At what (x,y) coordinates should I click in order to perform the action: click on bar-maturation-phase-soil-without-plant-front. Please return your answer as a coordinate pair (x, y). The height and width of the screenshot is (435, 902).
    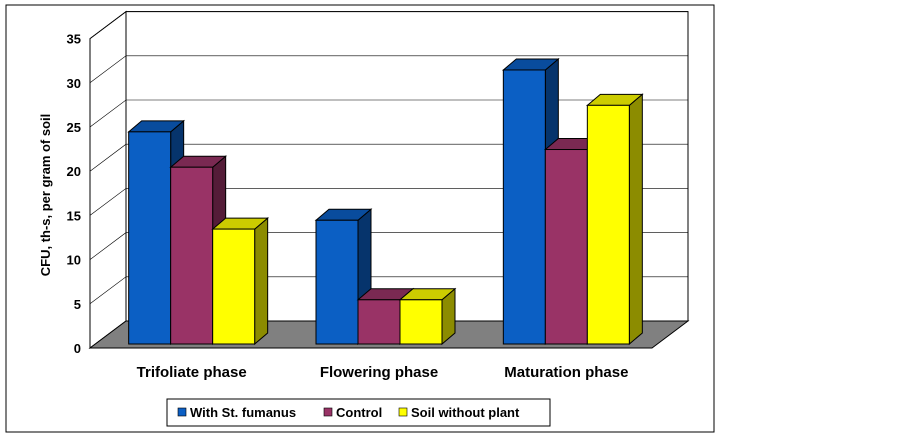
    Looking at the image, I should click on (608, 224).